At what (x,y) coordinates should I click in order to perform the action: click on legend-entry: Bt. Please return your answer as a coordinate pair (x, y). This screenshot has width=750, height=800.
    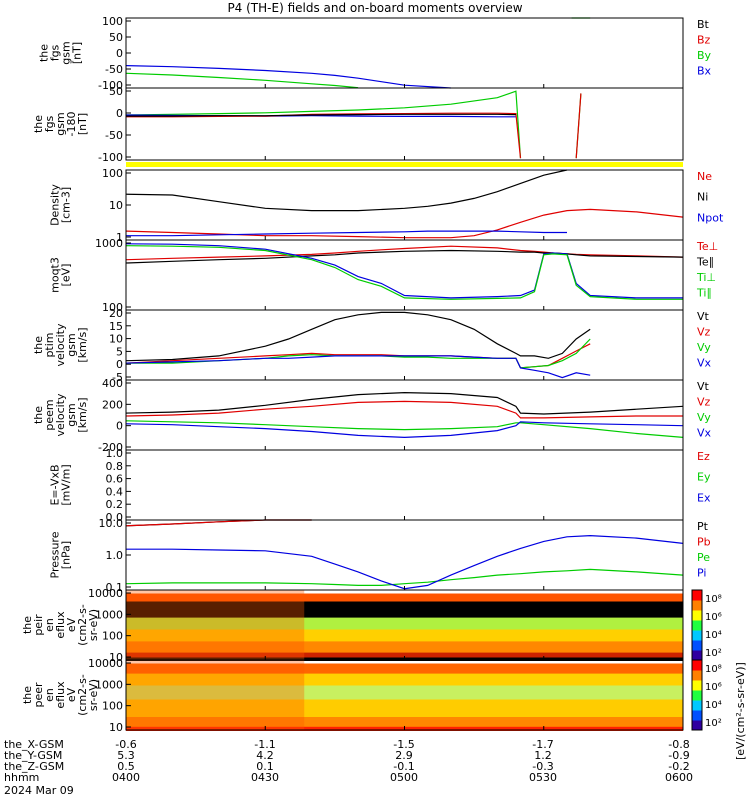
    Looking at the image, I should click on (703, 24).